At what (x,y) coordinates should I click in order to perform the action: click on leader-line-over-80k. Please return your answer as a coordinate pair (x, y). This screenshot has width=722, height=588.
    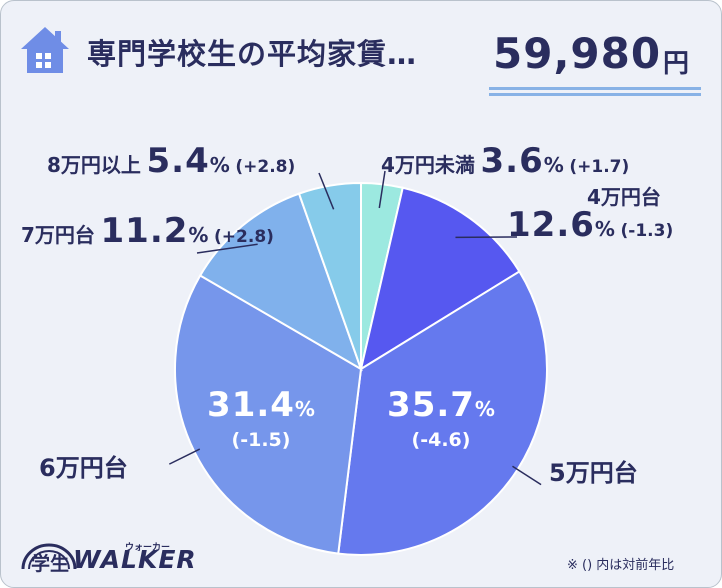
    Looking at the image, I should click on (326, 191).